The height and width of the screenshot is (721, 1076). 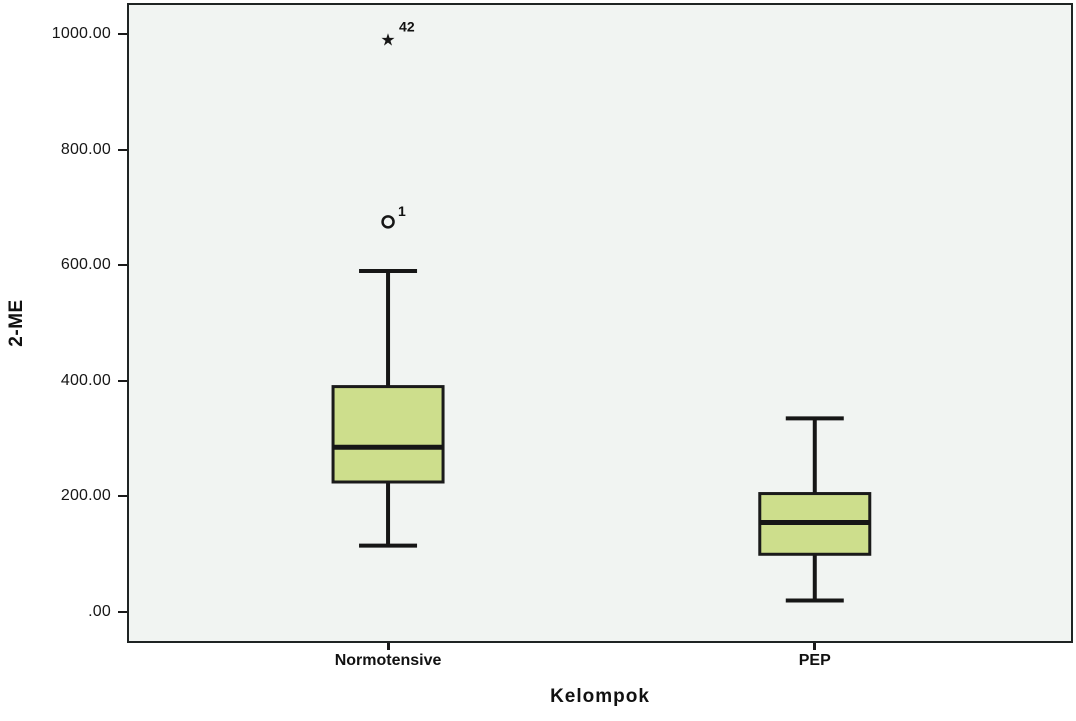 What do you see at coordinates (814, 660) in the screenshot?
I see `x-category-label-pep: PEP` at bounding box center [814, 660].